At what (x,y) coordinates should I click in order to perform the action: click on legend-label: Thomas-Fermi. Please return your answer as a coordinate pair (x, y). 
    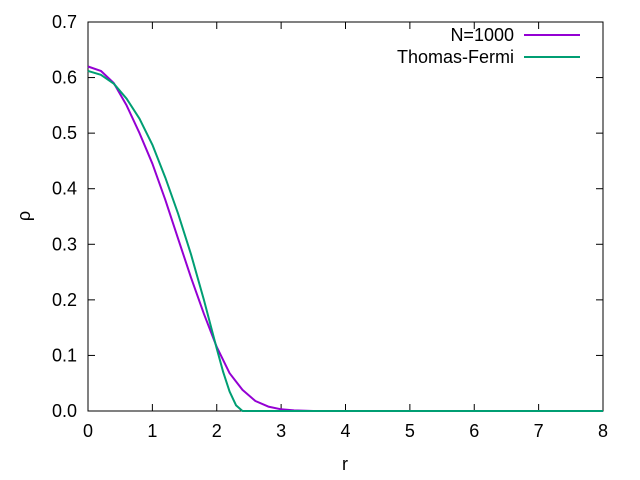
    Looking at the image, I should click on (455, 57).